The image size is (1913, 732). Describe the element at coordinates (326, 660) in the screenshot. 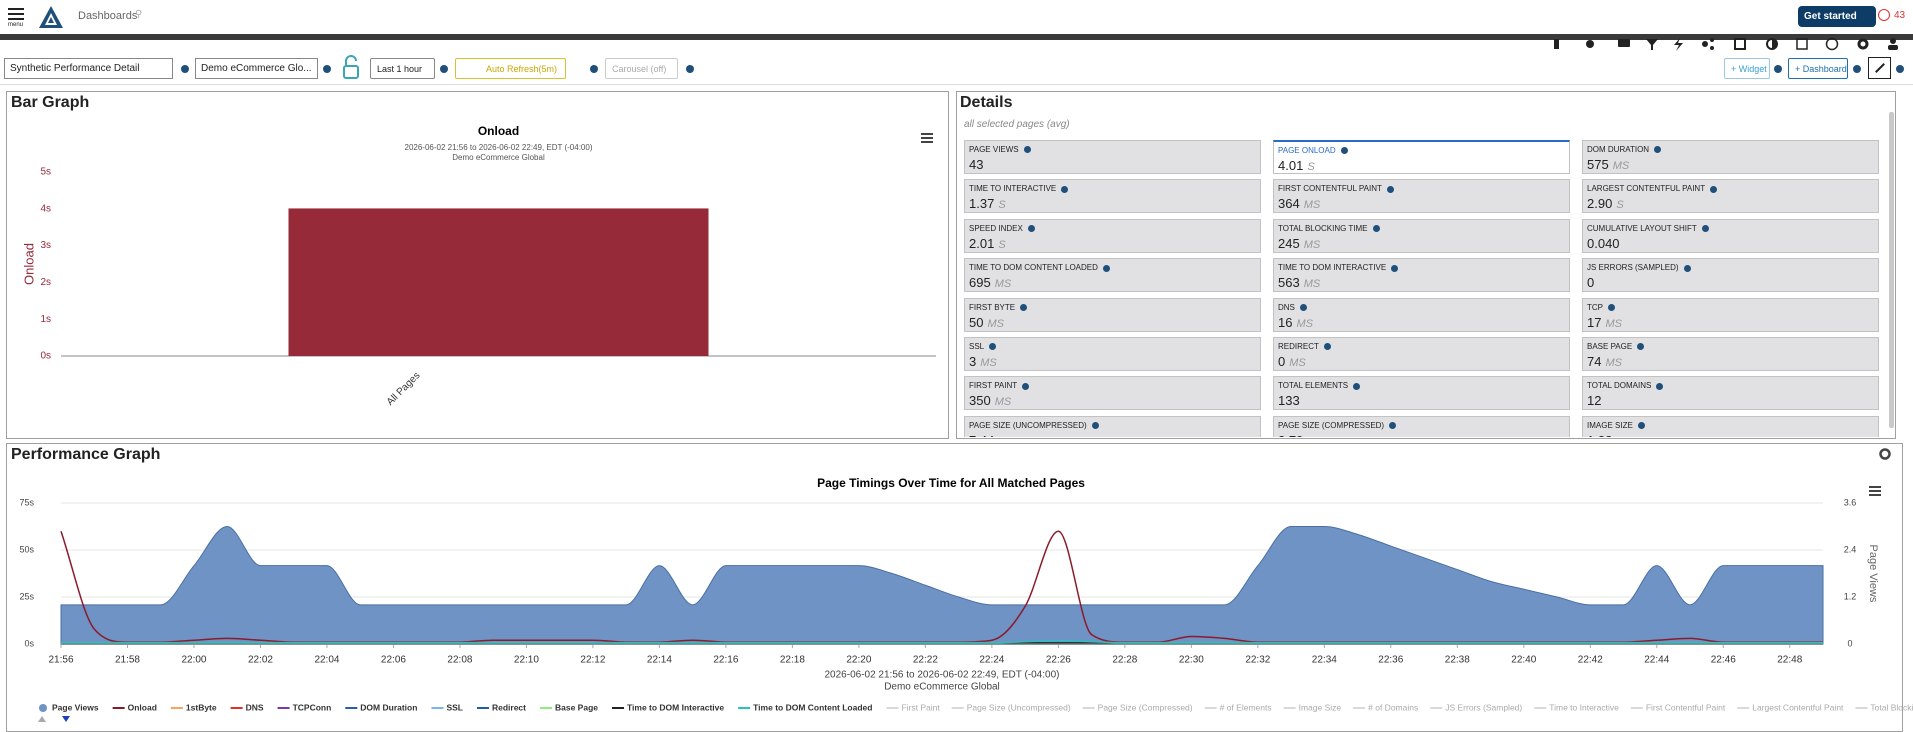

I see `x-tick-label: 22:04` at that location.